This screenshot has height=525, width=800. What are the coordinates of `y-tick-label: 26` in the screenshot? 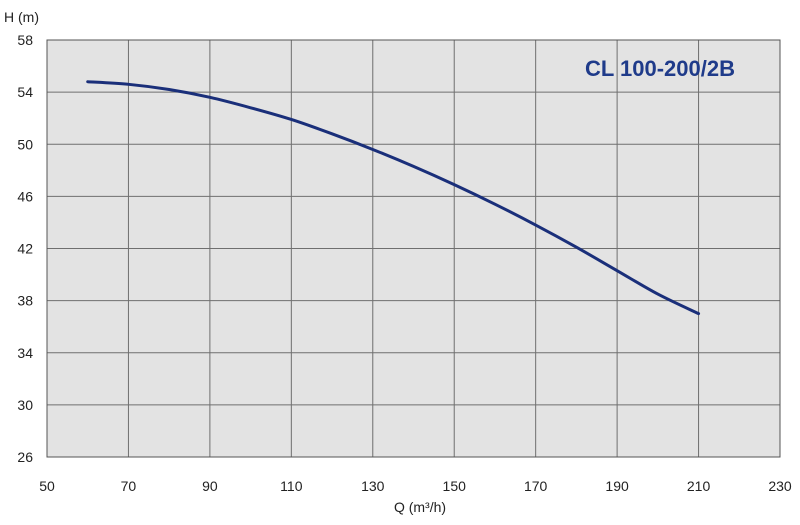 It's located at (25, 457).